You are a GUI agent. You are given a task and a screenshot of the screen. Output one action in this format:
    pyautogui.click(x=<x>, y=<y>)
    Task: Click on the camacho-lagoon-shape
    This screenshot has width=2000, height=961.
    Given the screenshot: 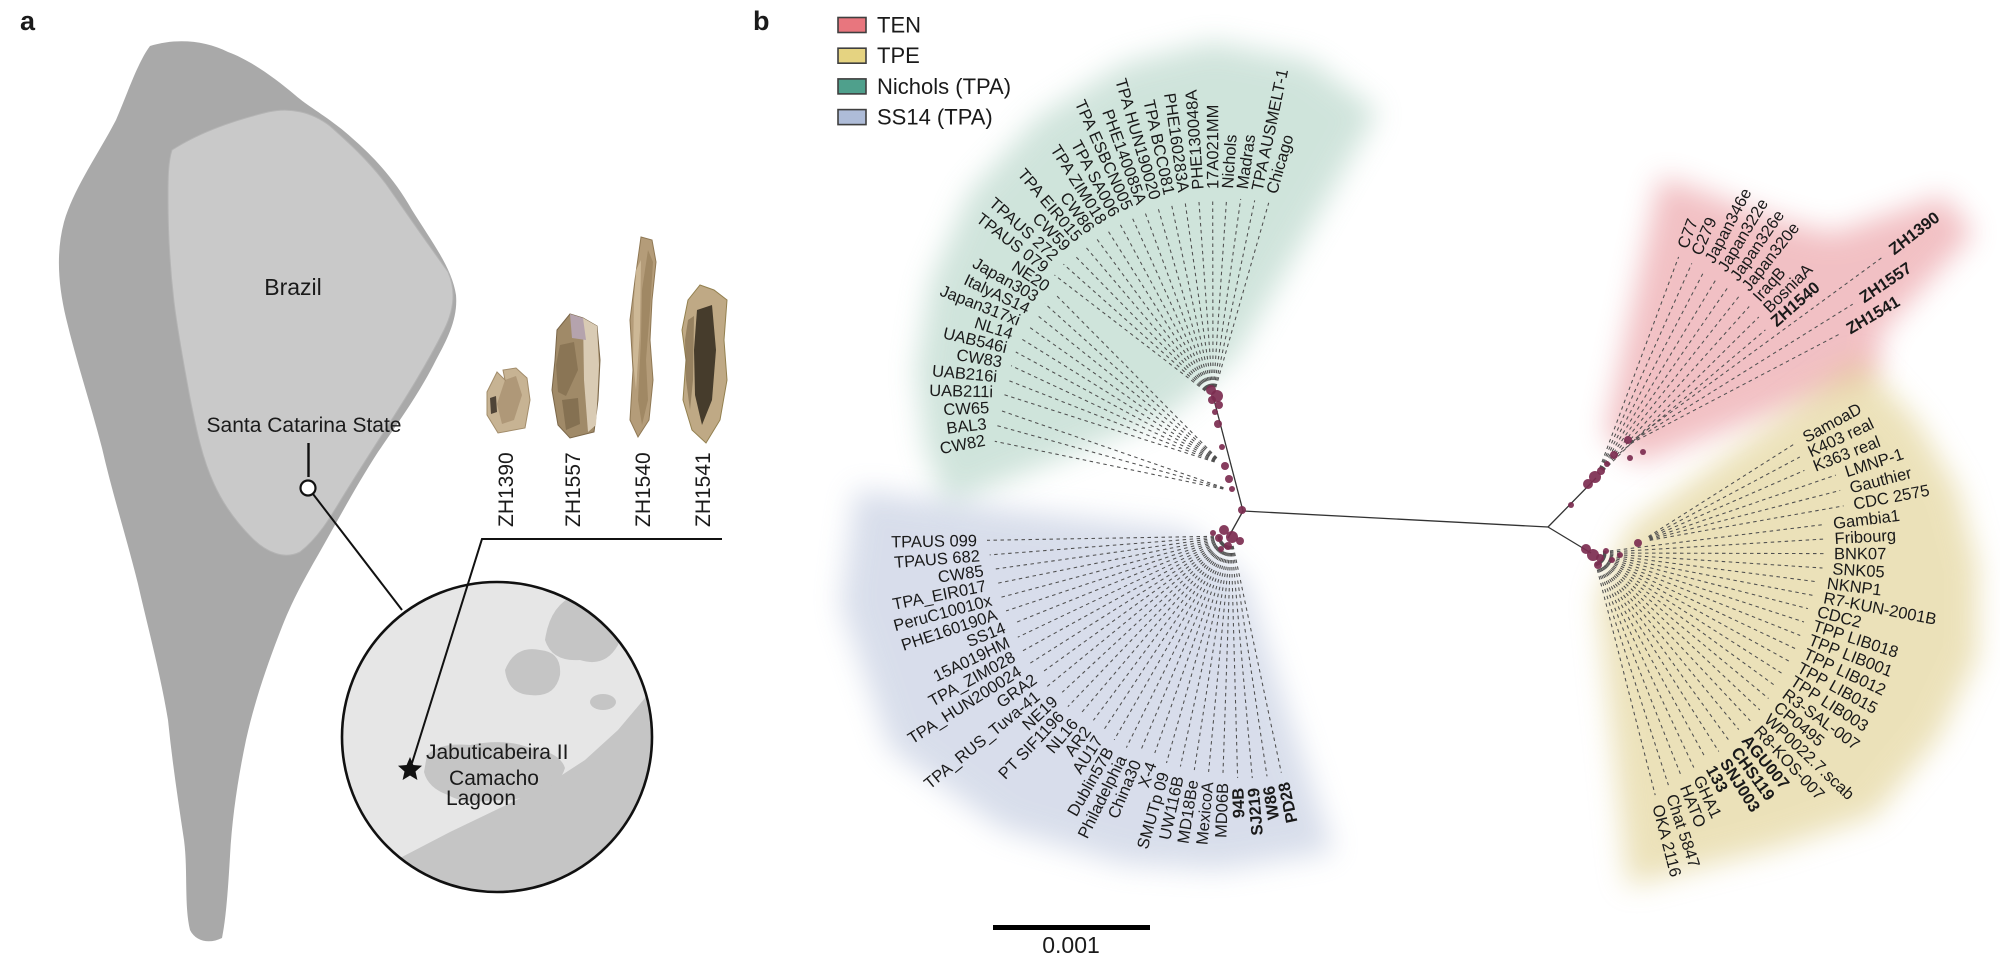 What is the action you would take?
    pyautogui.click(x=494, y=772)
    